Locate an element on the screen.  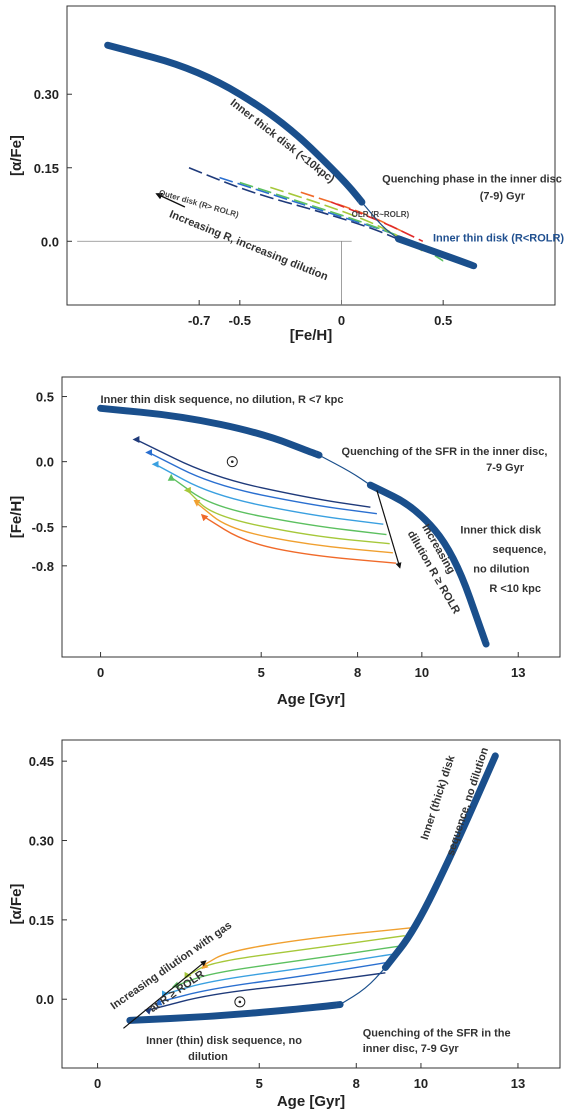
y-tick-label: 0.5 is located at coordinates (45, 397).